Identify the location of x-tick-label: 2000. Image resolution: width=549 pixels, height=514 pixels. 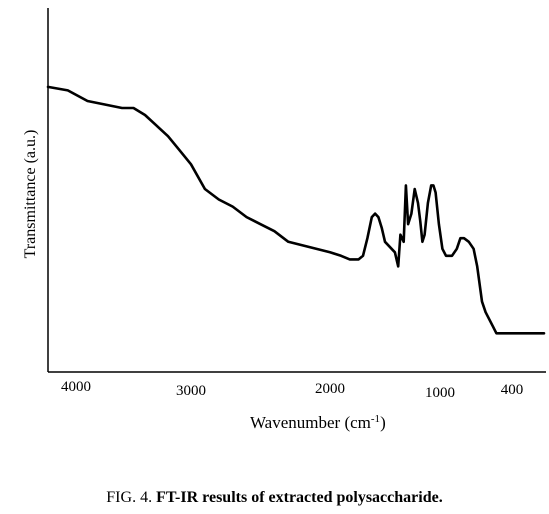
(330, 389).